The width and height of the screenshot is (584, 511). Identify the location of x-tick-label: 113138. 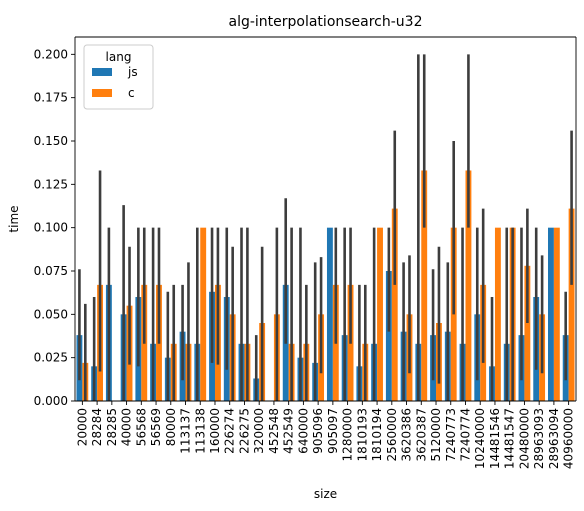
(200, 431).